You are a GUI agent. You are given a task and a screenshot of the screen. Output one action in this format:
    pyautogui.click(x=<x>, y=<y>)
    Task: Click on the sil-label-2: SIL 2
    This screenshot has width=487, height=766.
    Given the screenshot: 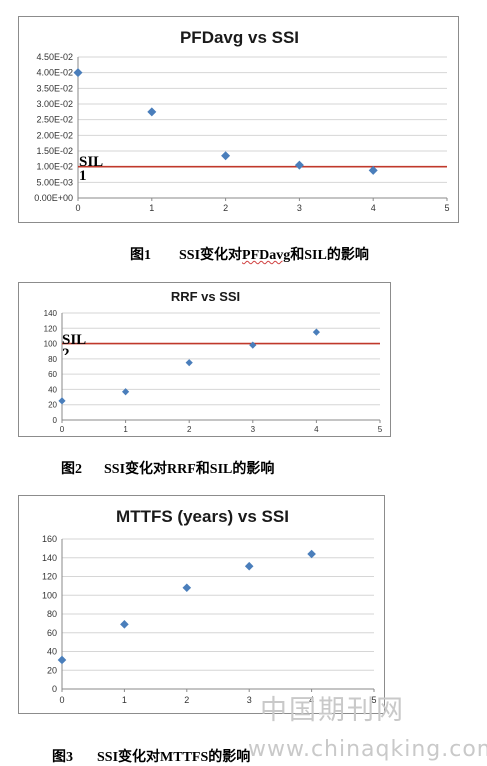 What is the action you would take?
    pyautogui.click(x=74, y=344)
    